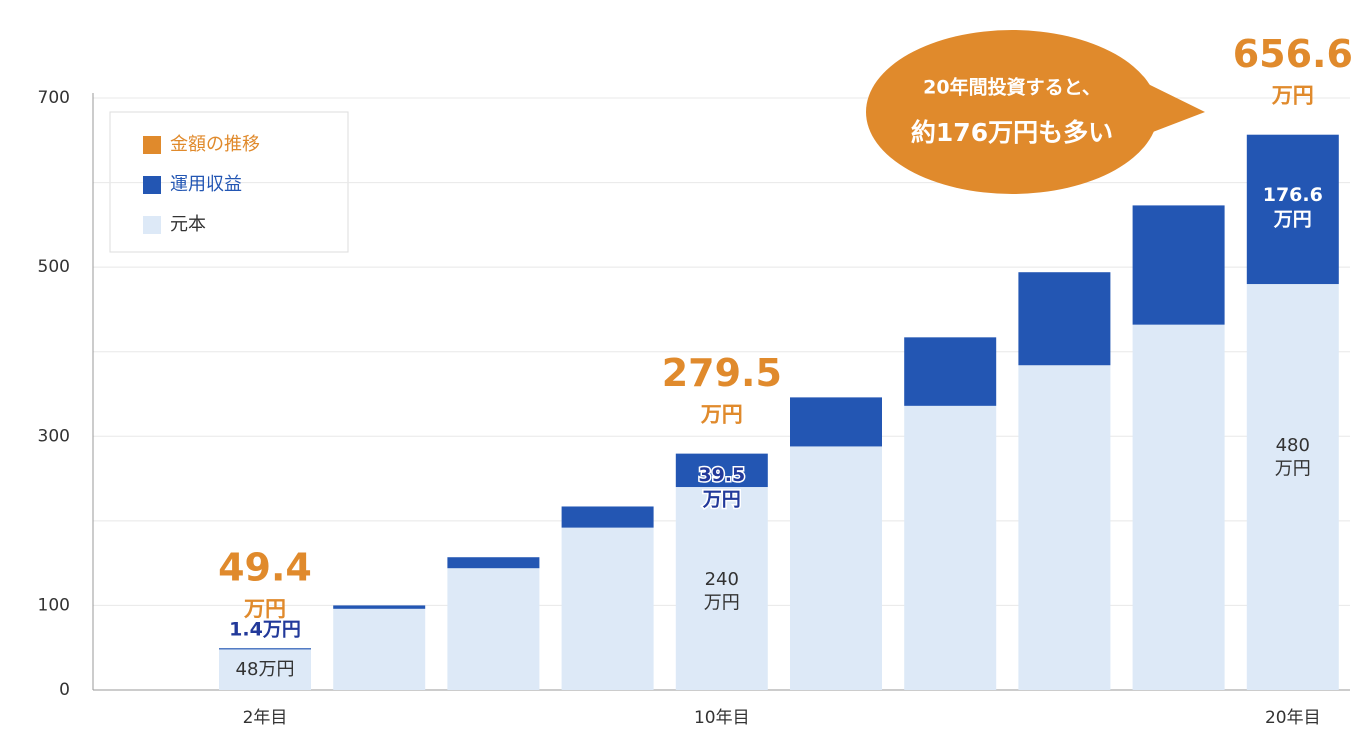 The image size is (1366, 740). What do you see at coordinates (1012, 132) in the screenshot?
I see `callout-text: 約176万円も多い` at bounding box center [1012, 132].